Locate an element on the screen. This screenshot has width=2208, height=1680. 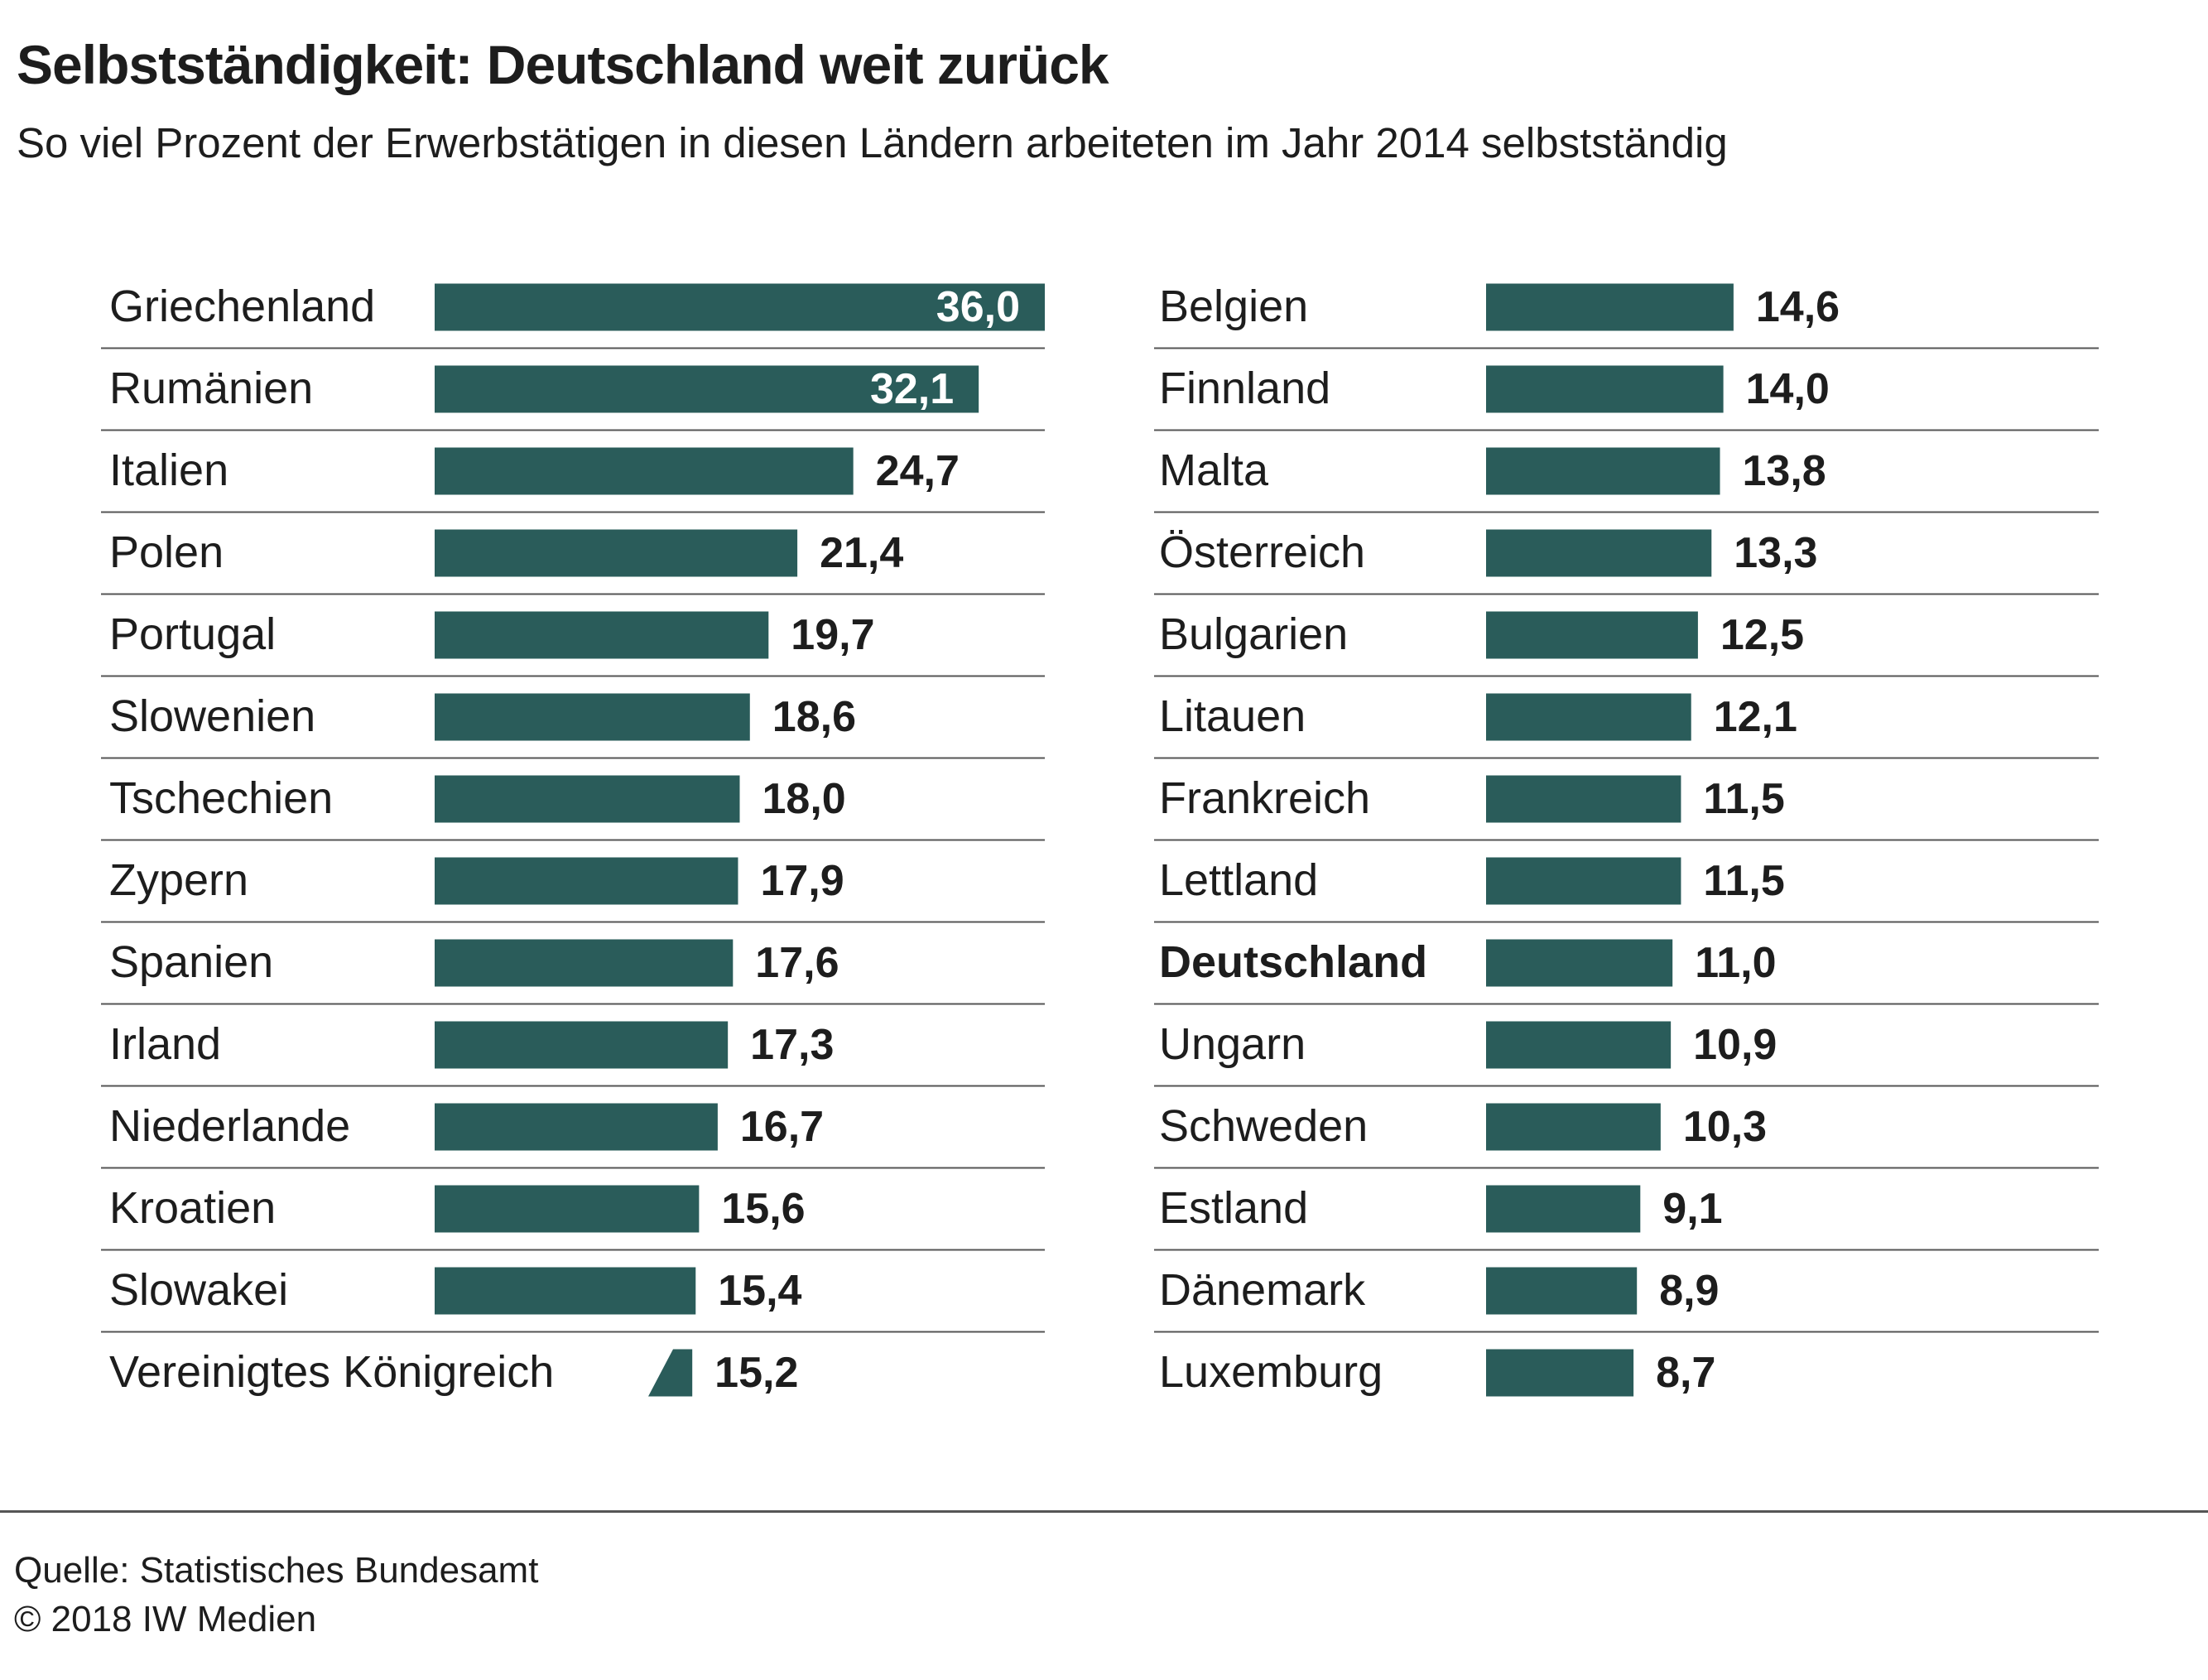
category-label: Rumänien is located at coordinates (211, 388).